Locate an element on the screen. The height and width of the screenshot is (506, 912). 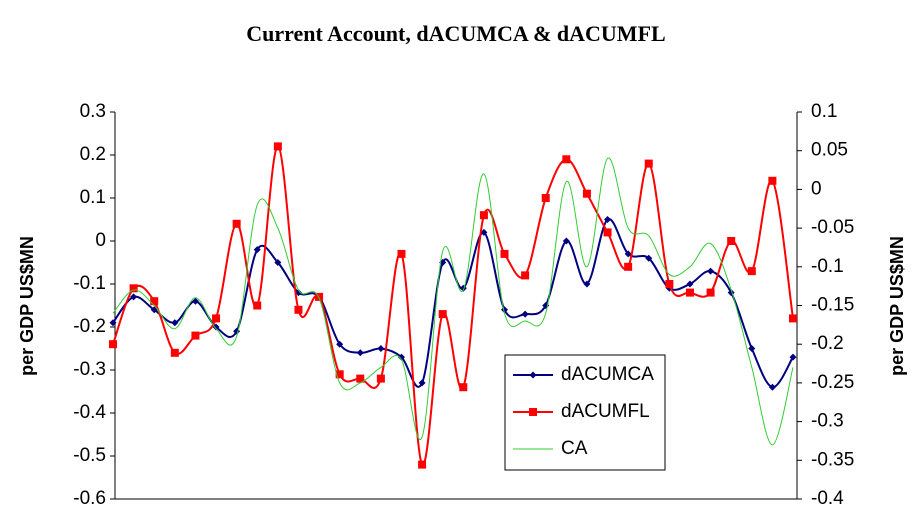
legend-label: CA is located at coordinates (574, 448).